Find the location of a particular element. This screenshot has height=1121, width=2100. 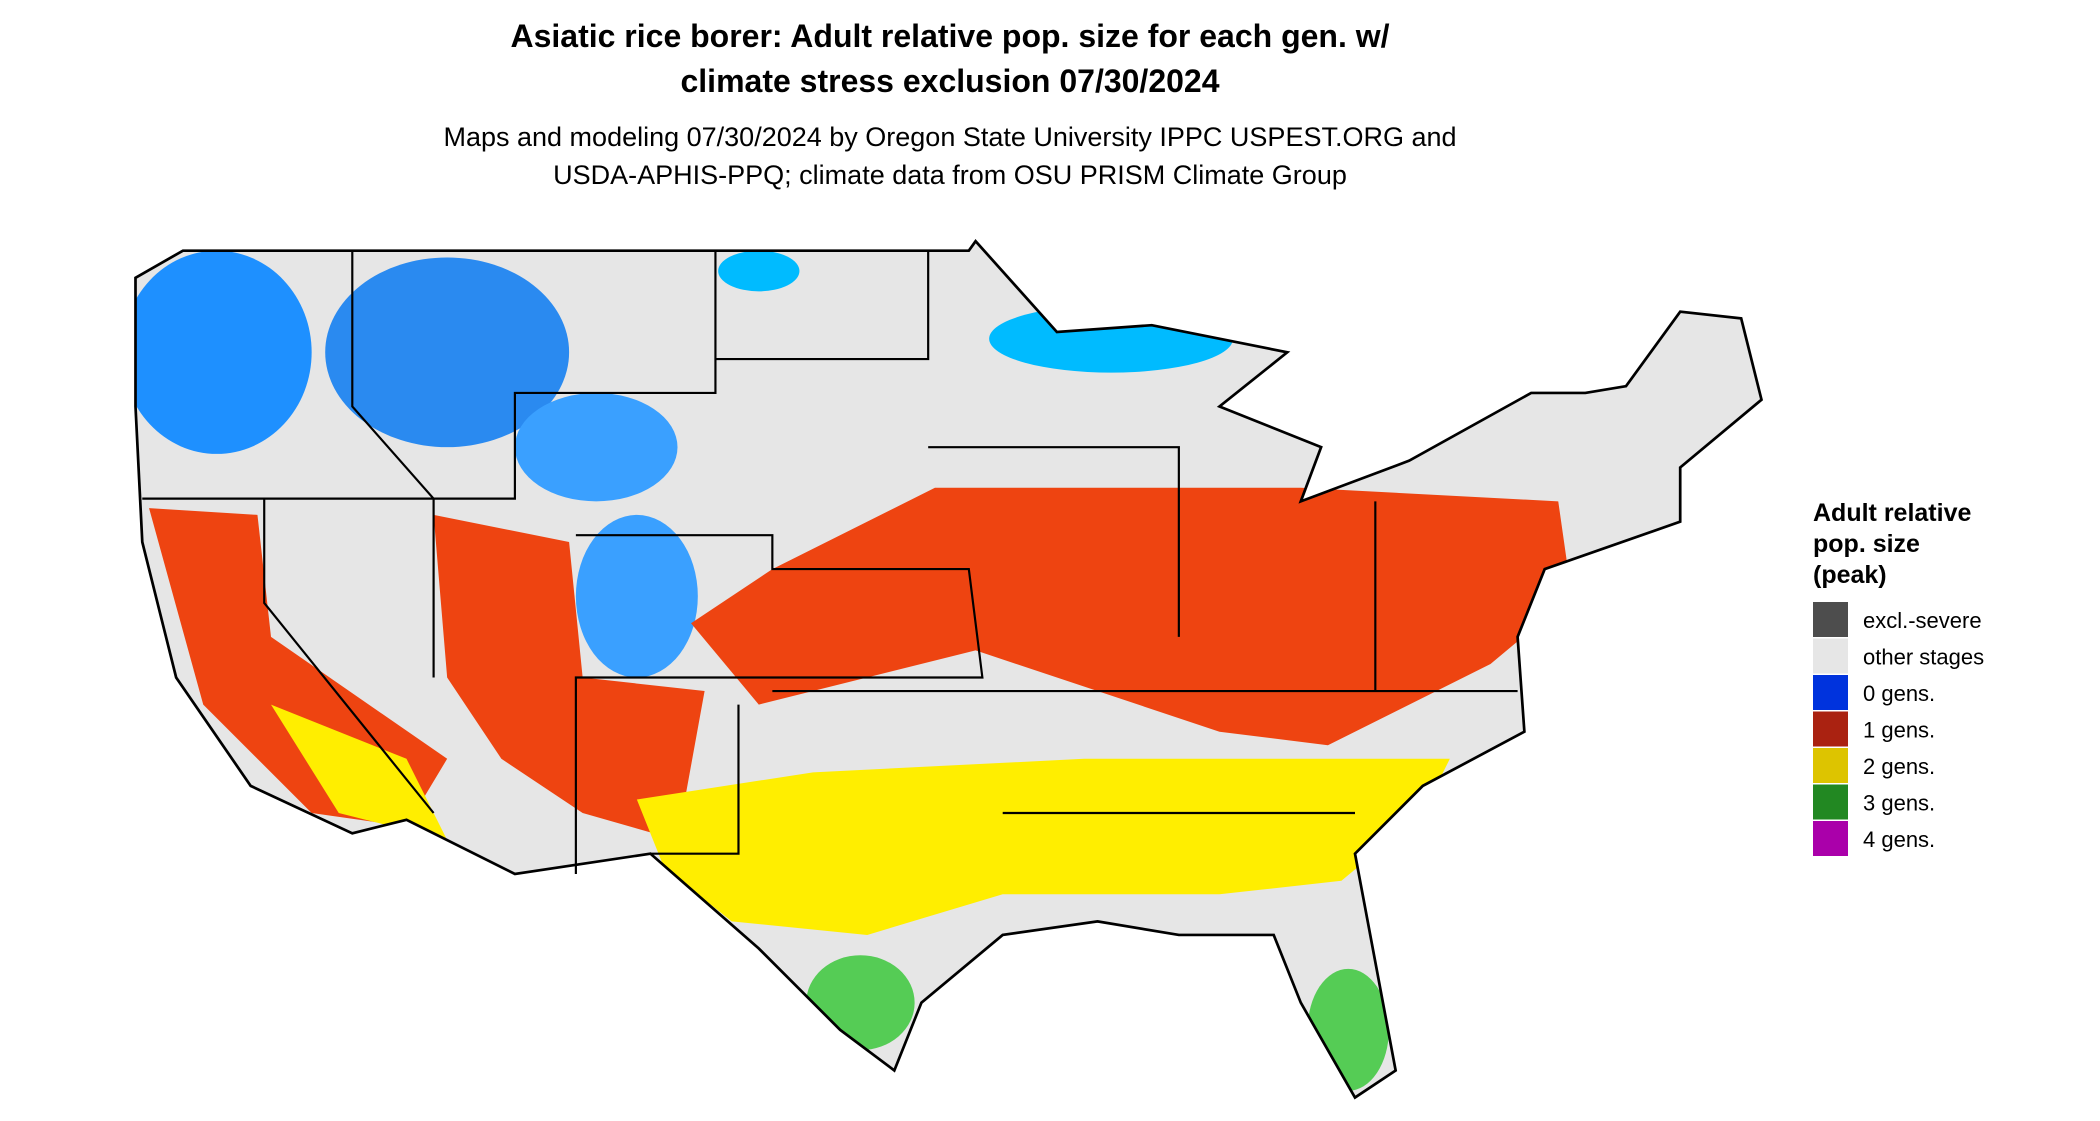

legend-label: 0 gens. is located at coordinates (1899, 693).